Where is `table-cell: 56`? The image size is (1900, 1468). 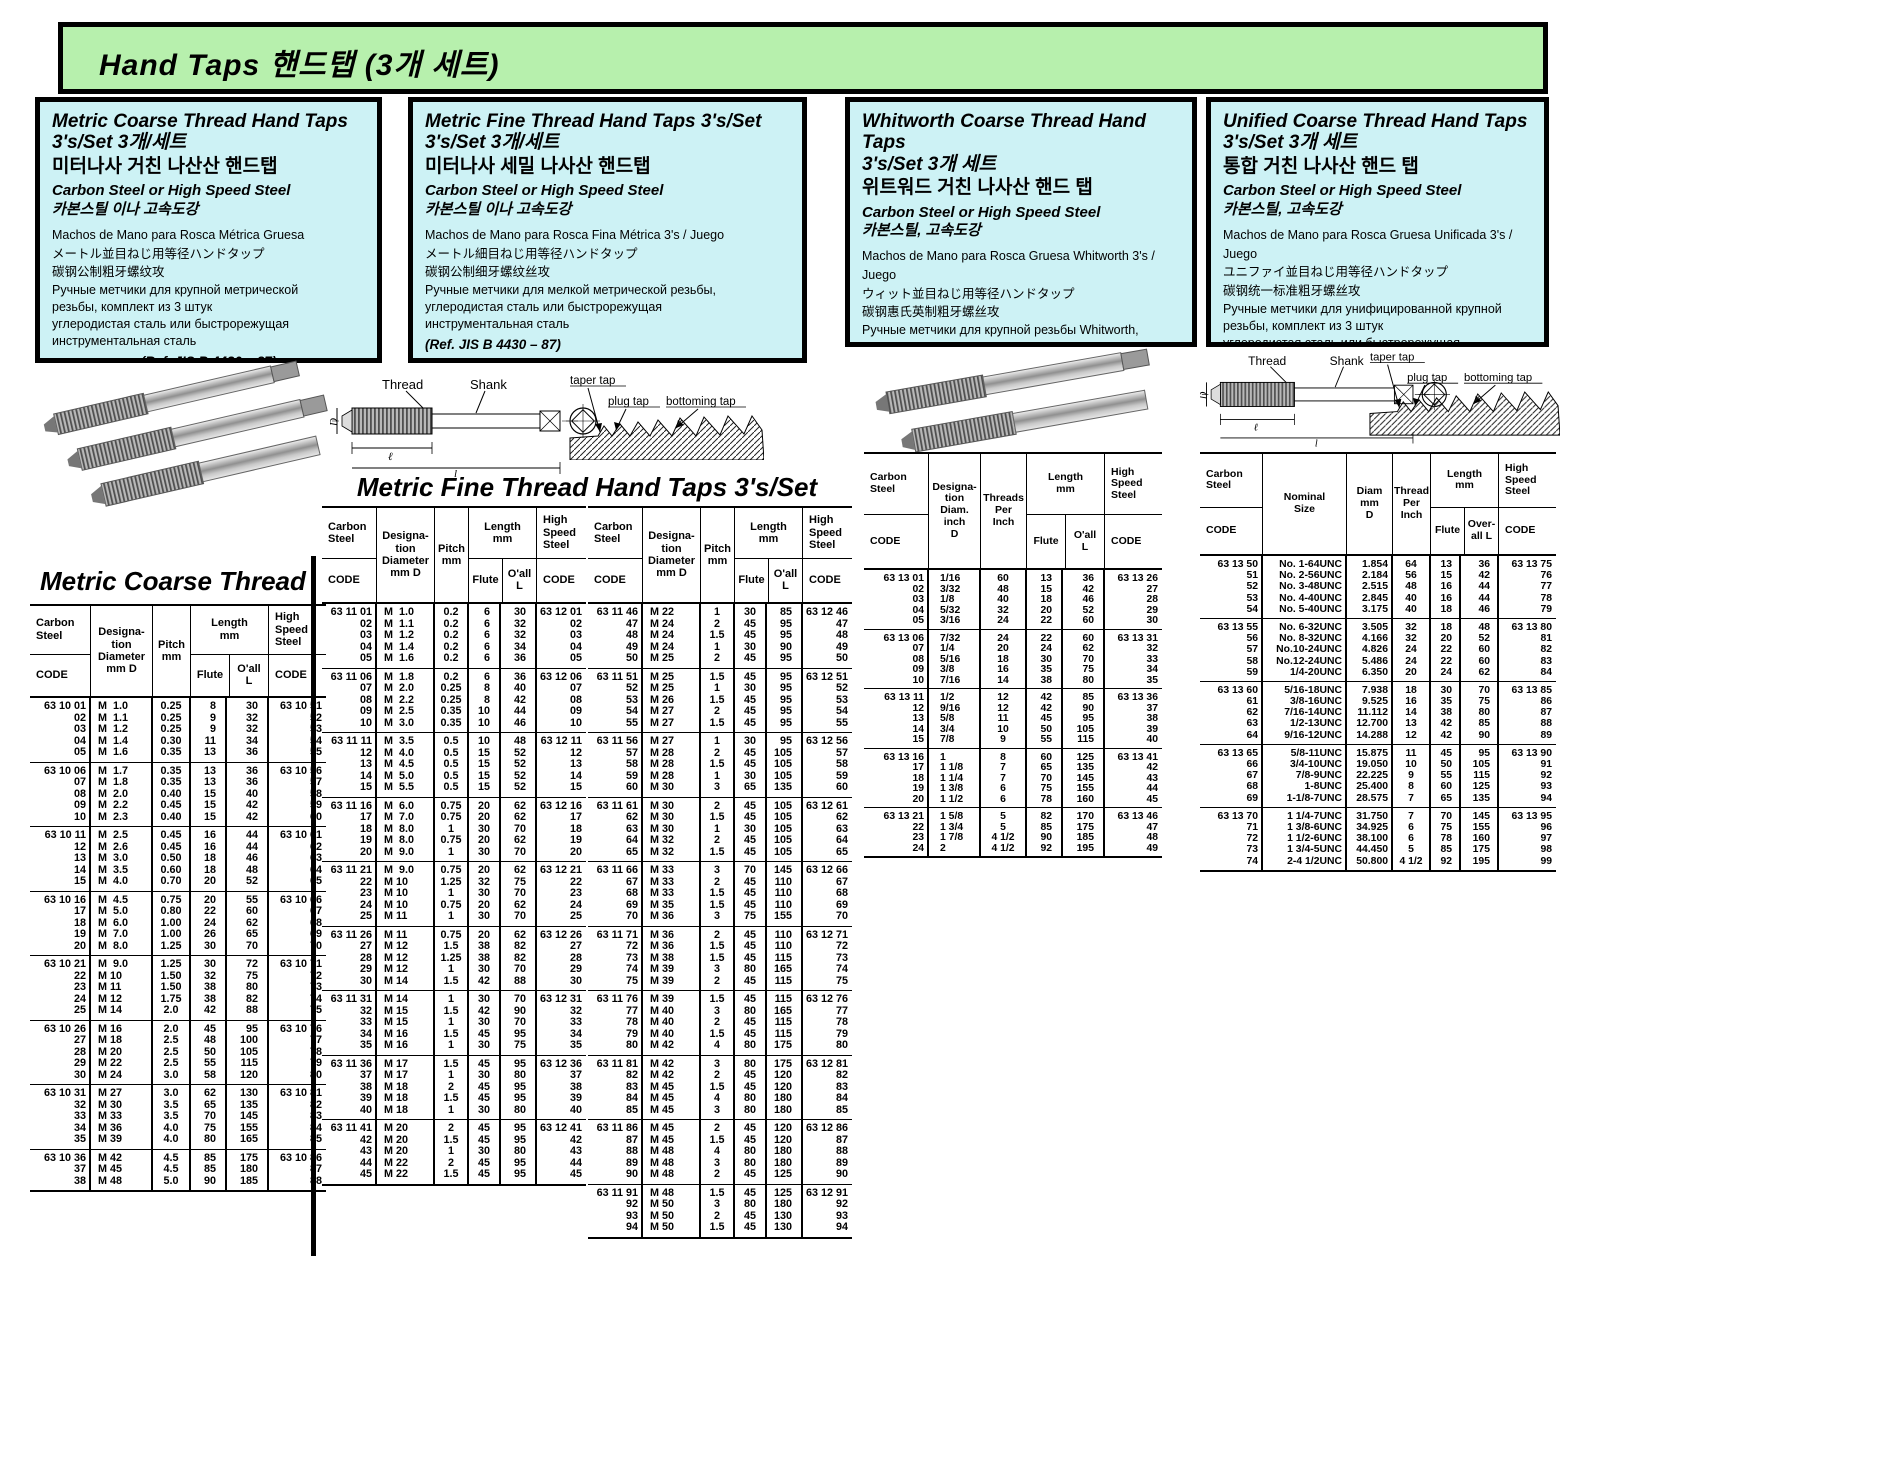
table-cell: 56 is located at coordinates (1252, 639).